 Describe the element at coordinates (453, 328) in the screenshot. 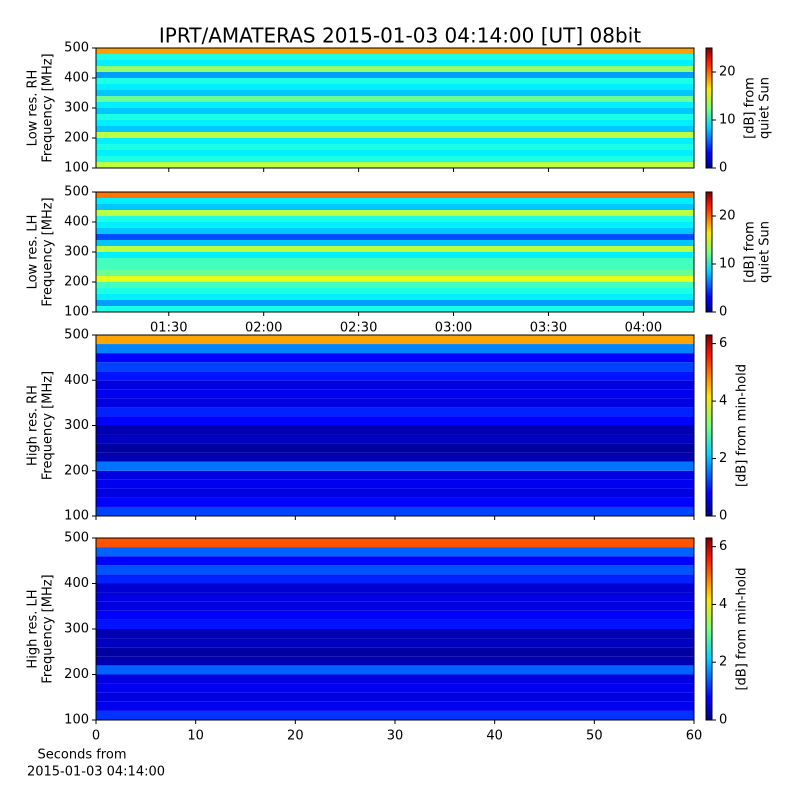

I see `x-tick-label: 03:00` at that location.